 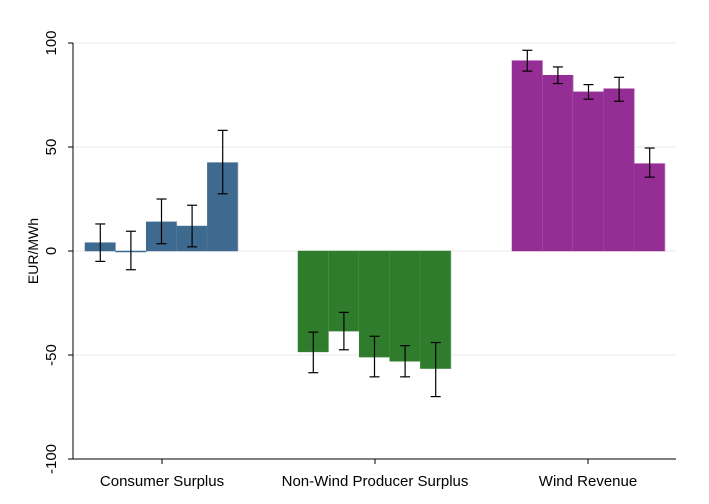 What do you see at coordinates (162, 481) in the screenshot?
I see `x-category-label: Consumer Surplus` at bounding box center [162, 481].